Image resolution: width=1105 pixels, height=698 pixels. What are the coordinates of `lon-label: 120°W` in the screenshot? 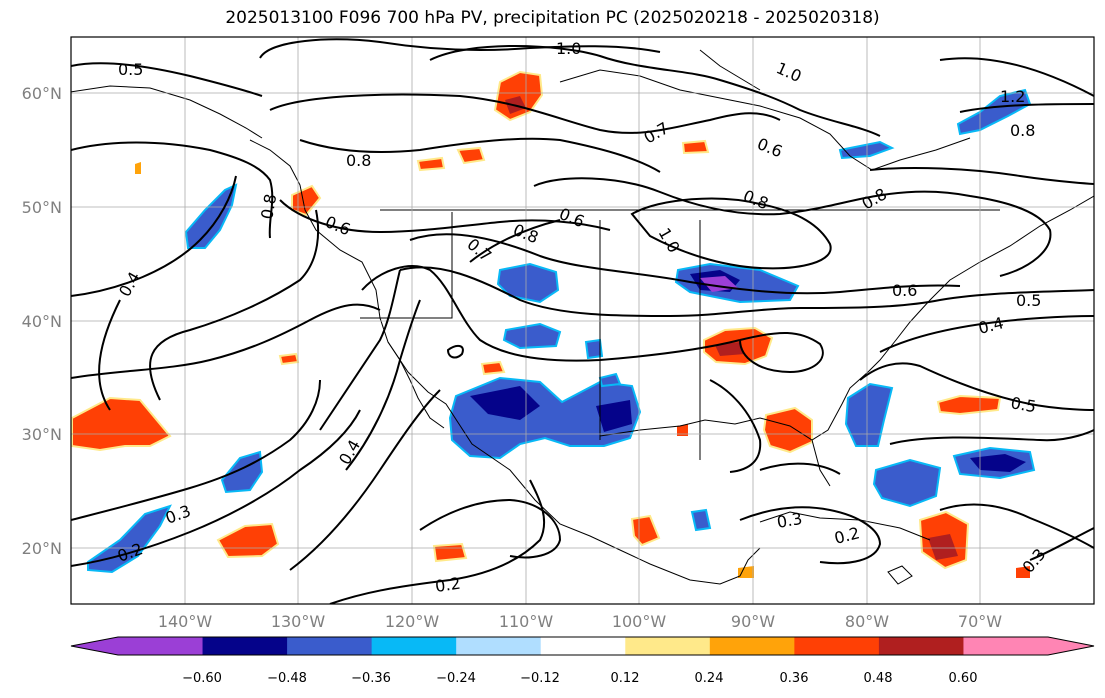 It's located at (412, 621).